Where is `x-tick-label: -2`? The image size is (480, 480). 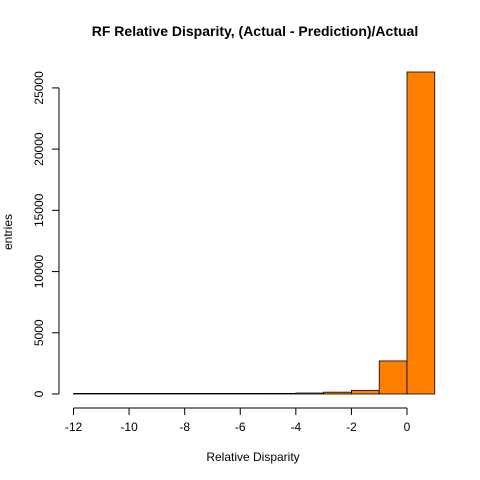
x-tick-label: -2 is located at coordinates (351, 427).